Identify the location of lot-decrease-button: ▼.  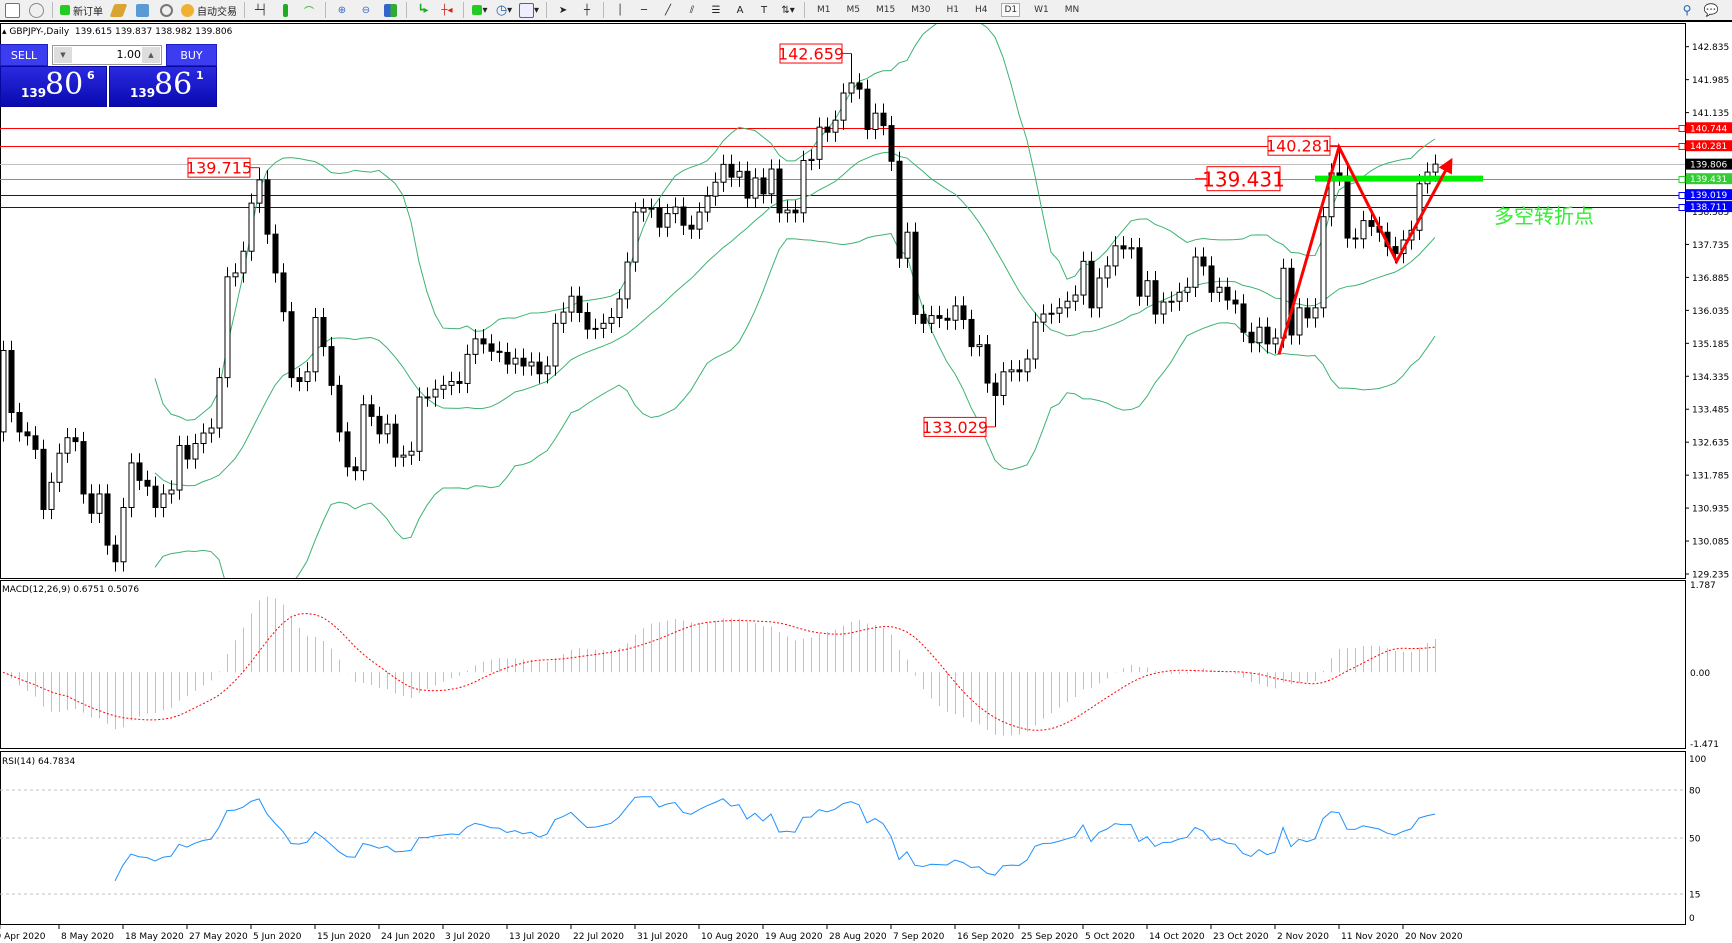
(63, 55).